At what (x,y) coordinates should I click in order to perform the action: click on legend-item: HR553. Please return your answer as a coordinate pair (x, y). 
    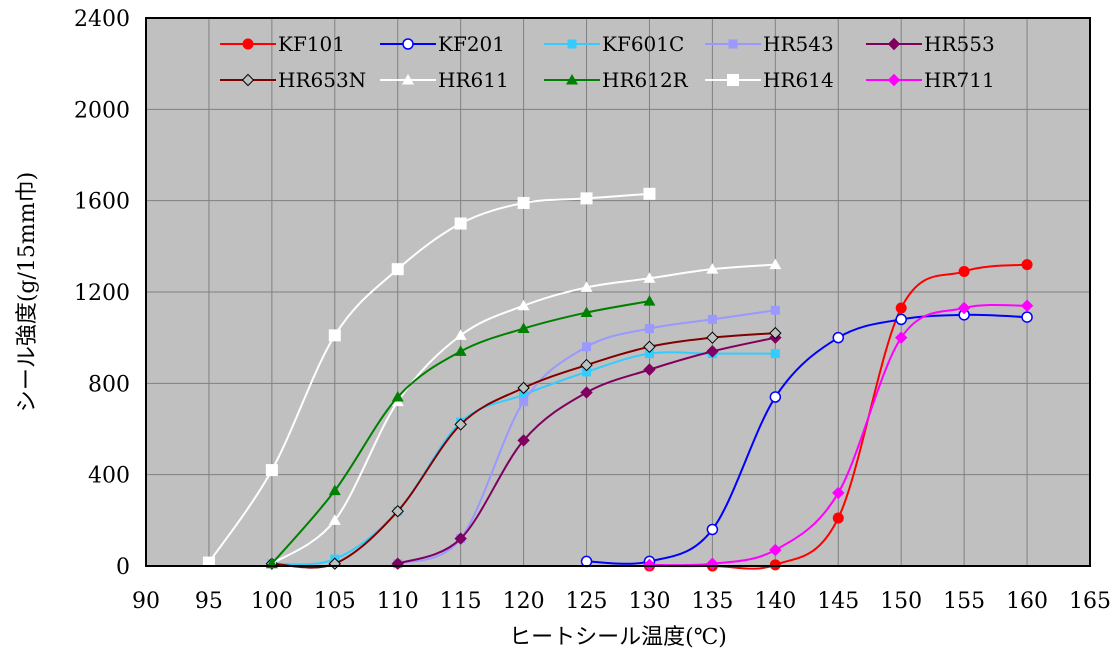
    Looking at the image, I should click on (930, 44).